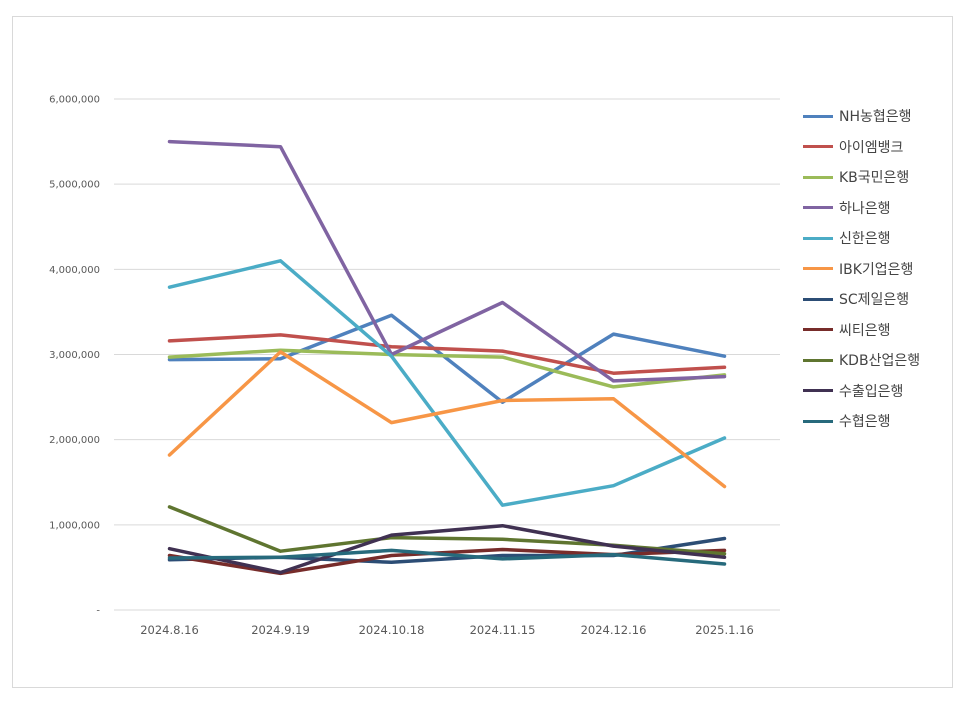 The height and width of the screenshot is (702, 966). I want to click on y-tick-label: 5,000,000, so click(74, 185).